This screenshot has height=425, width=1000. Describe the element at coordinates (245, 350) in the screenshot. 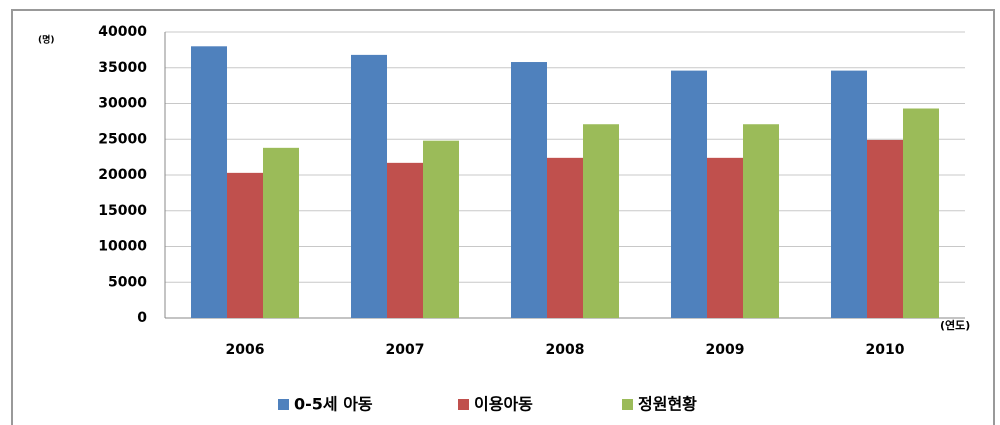

I see `x-tick-label: 2006` at that location.